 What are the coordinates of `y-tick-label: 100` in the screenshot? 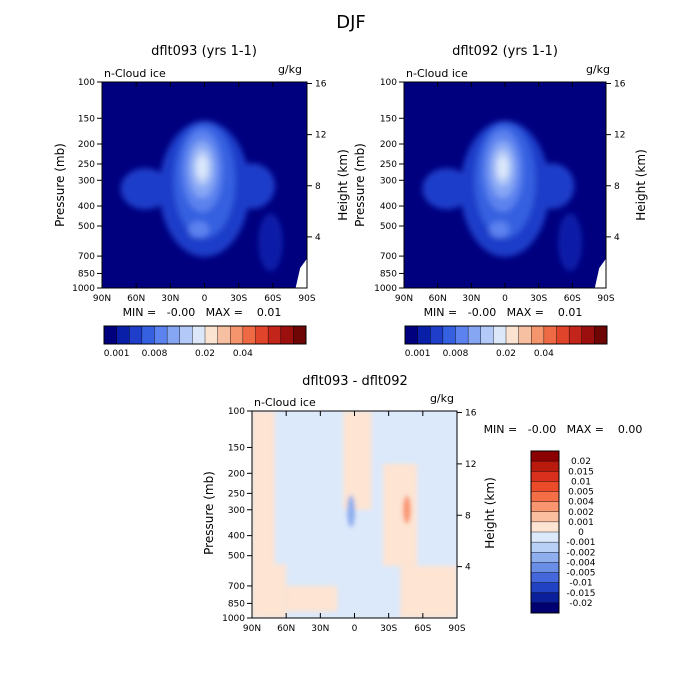 It's located at (236, 412).